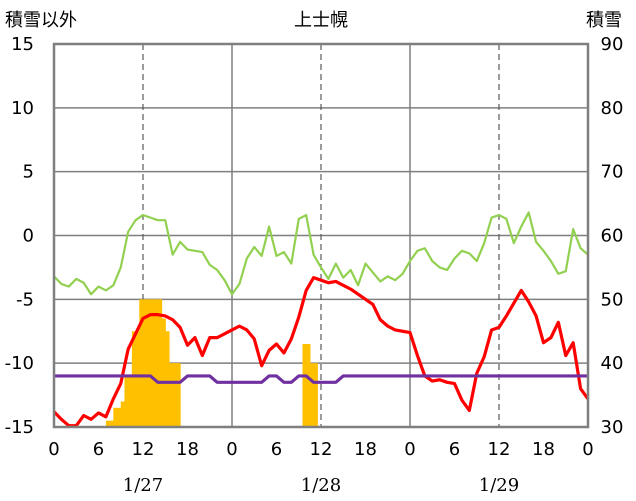  I want to click on x-tick-label-6: 12, so click(321, 449).